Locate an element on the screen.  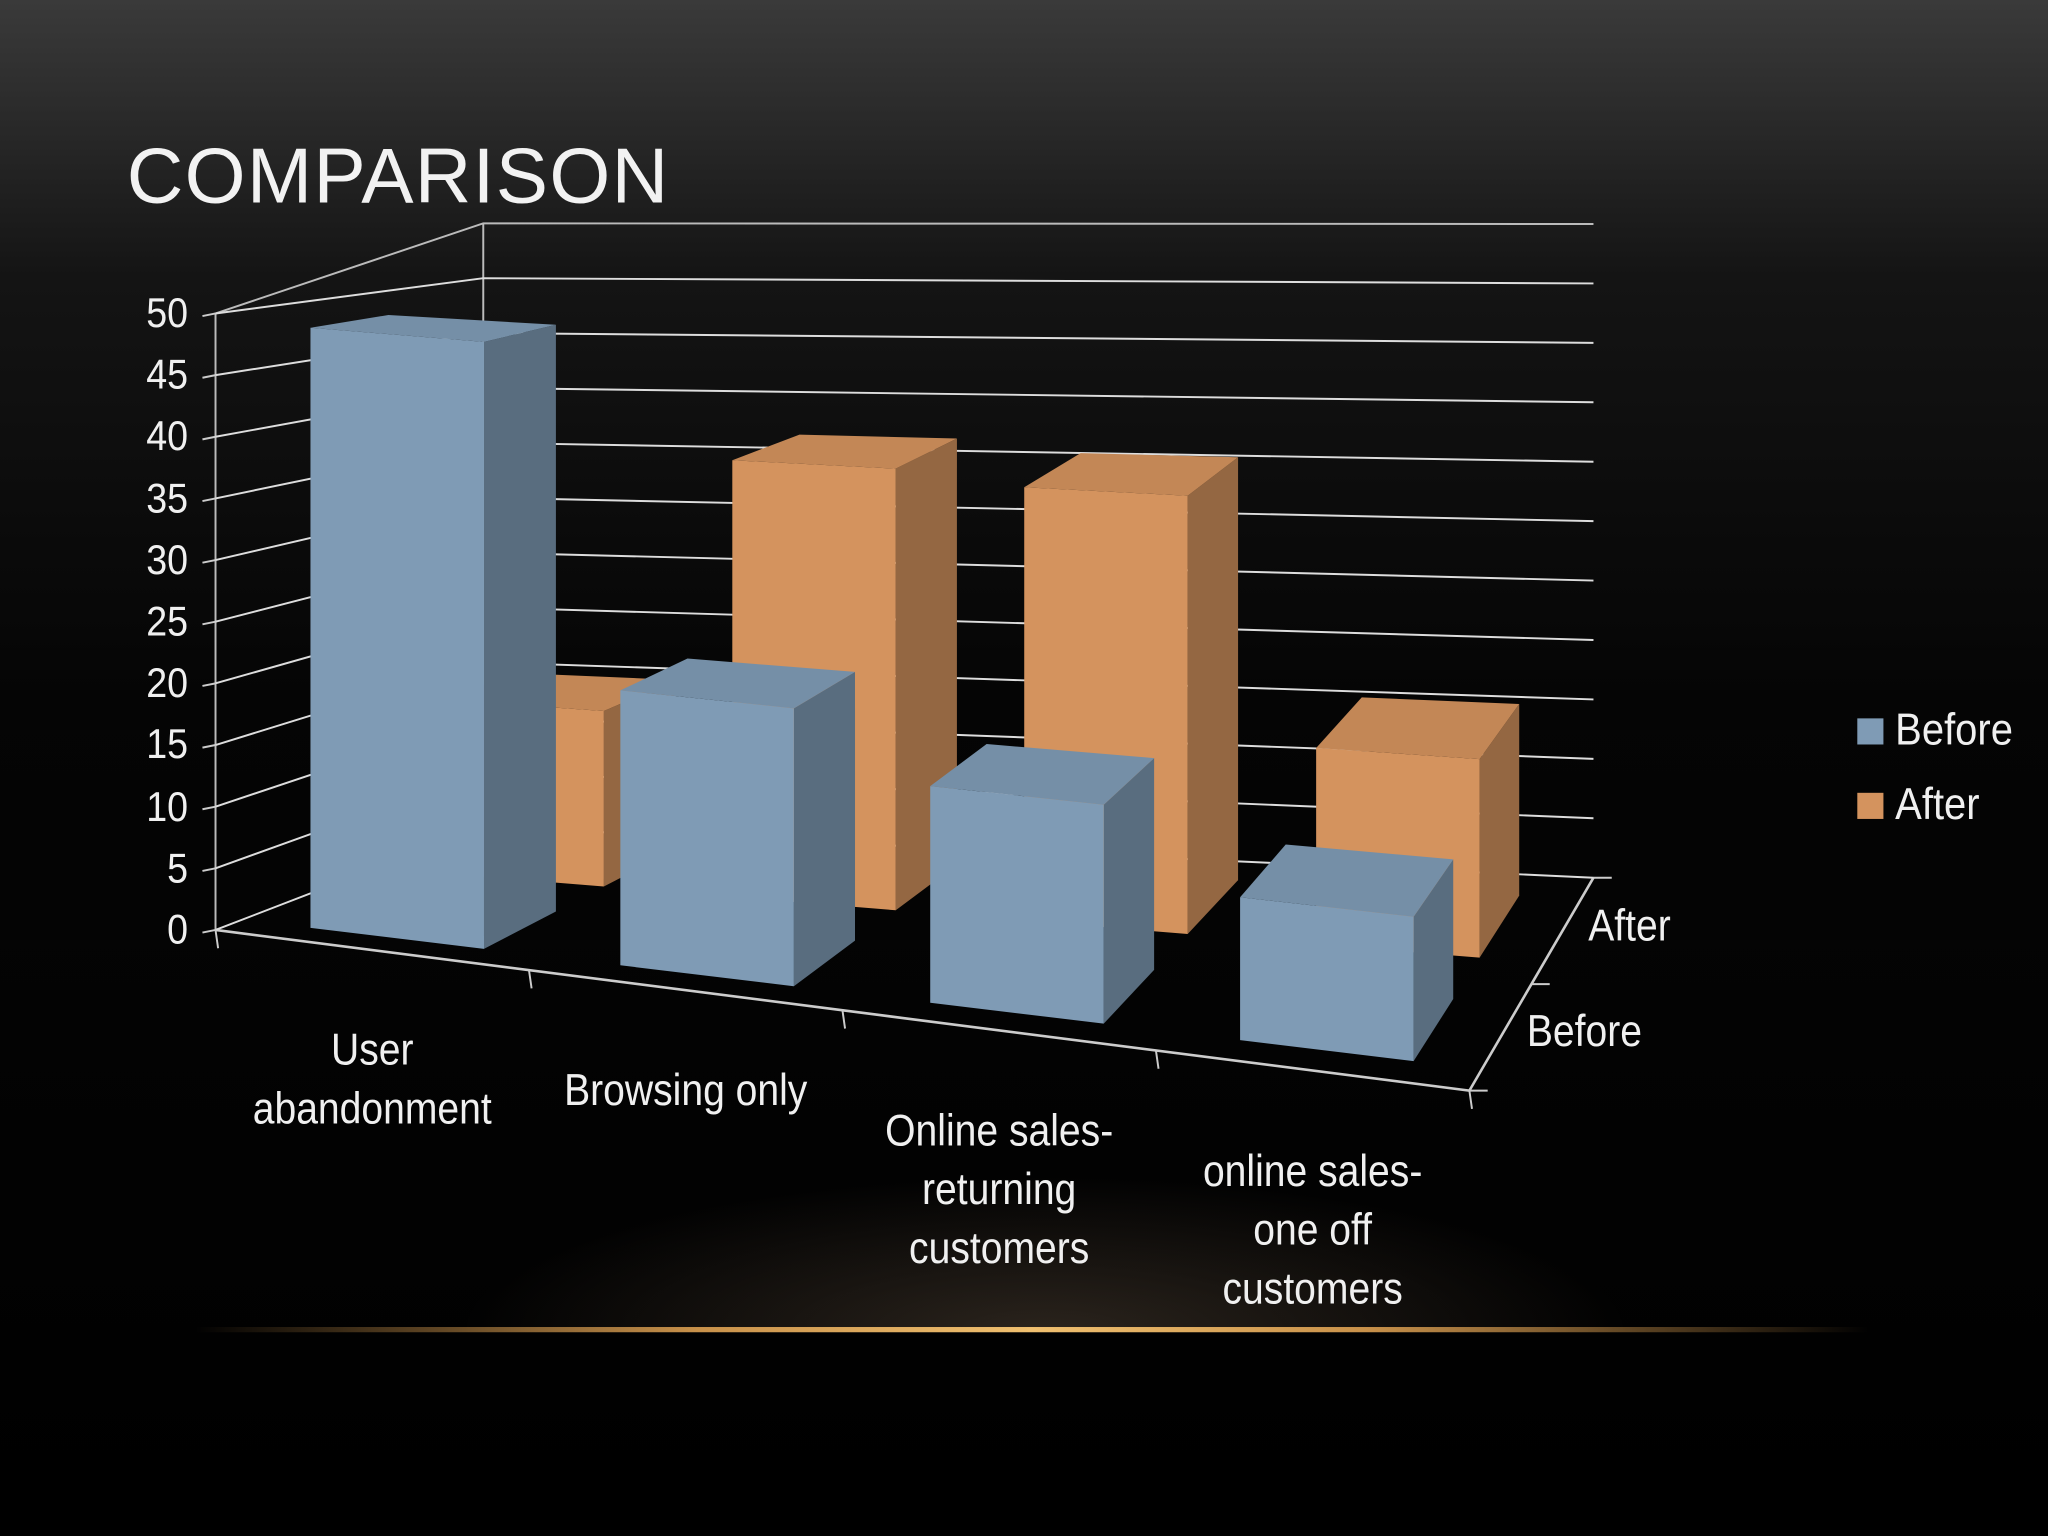
x-tick-label: Browsing only is located at coordinates (686, 1090).